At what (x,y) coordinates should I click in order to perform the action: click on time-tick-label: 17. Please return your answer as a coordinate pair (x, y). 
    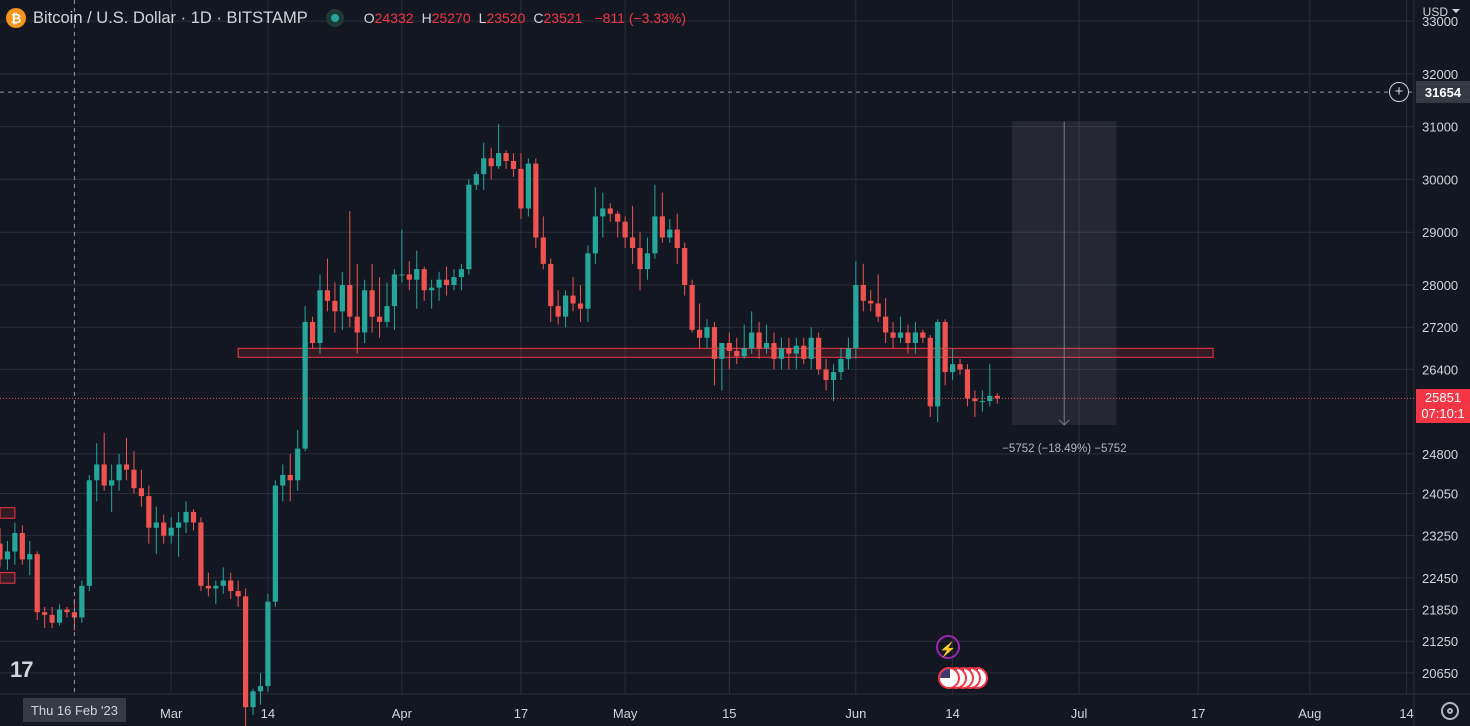
    Looking at the image, I should click on (521, 713).